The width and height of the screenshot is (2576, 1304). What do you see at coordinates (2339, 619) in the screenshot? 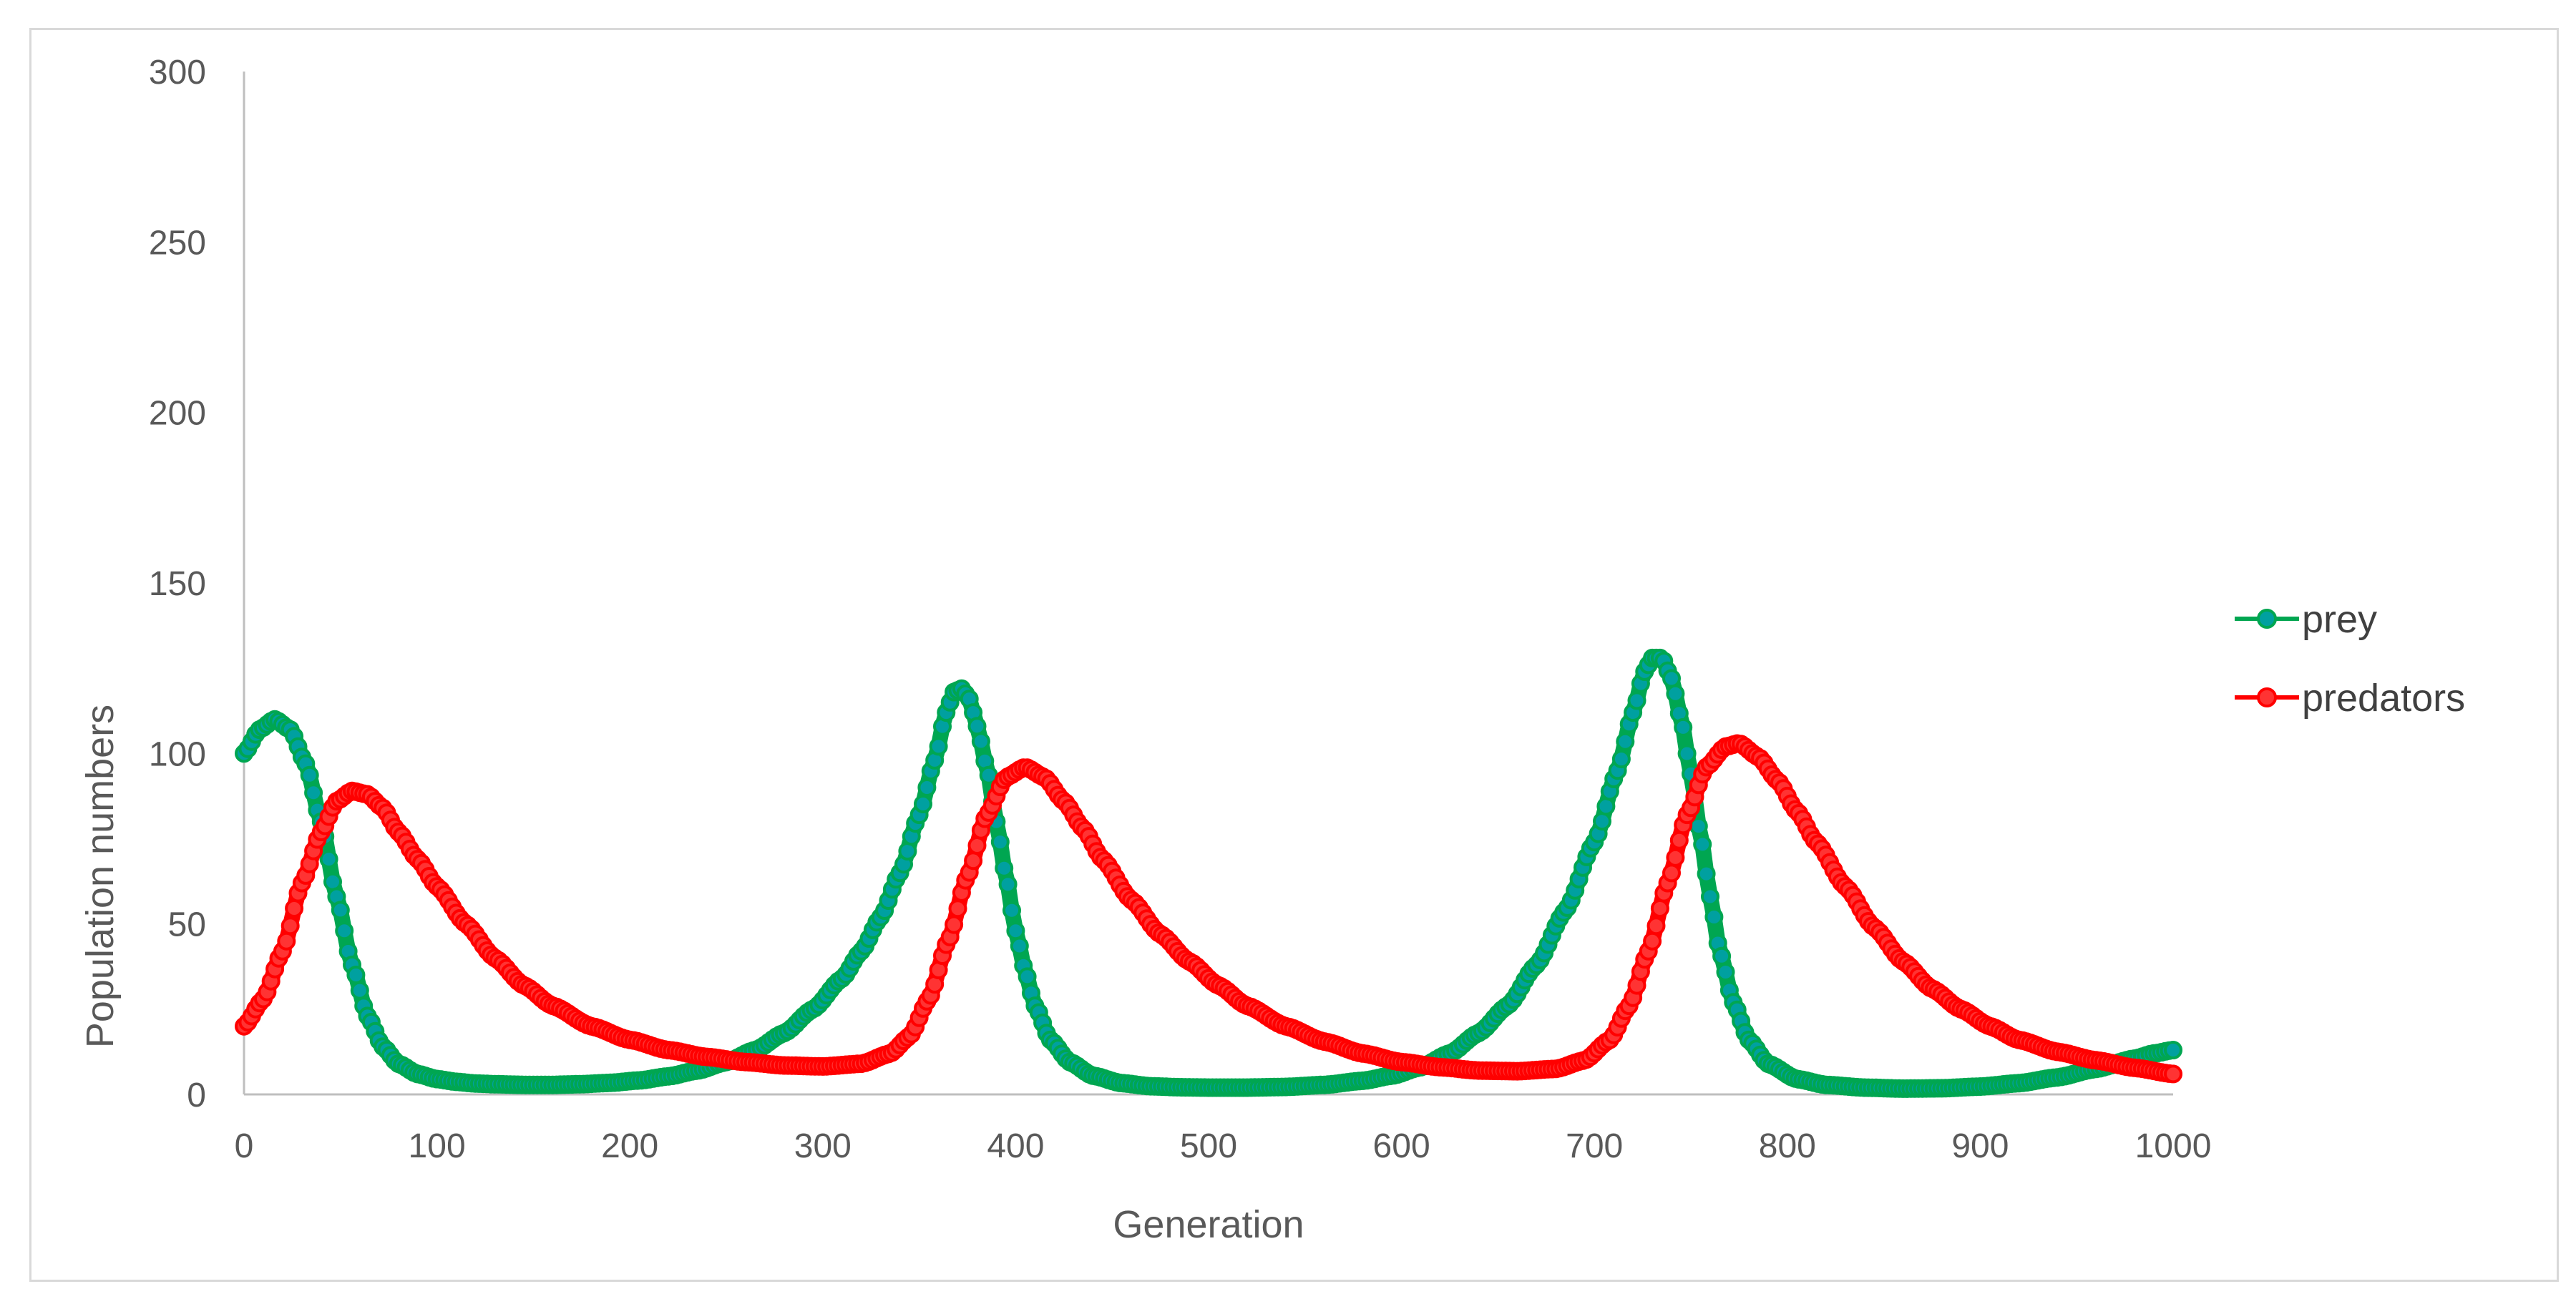
I see `legend-label-prey: prey` at bounding box center [2339, 619].